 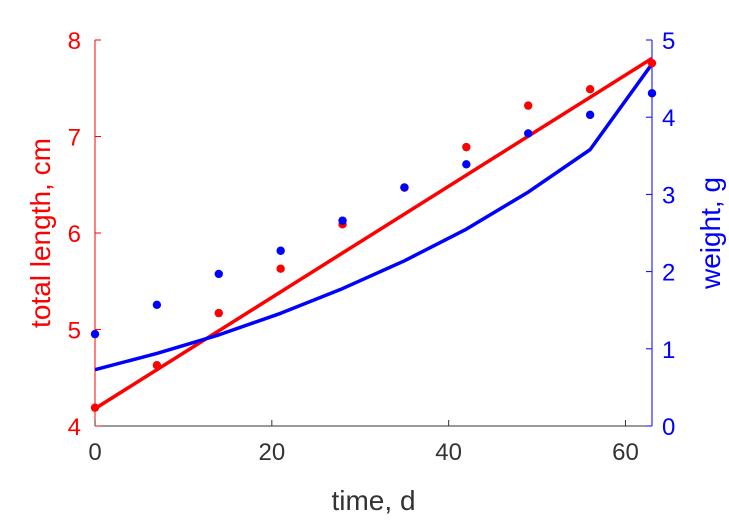 What do you see at coordinates (668, 427) in the screenshot?
I see `right-y-tick-label: 0` at bounding box center [668, 427].